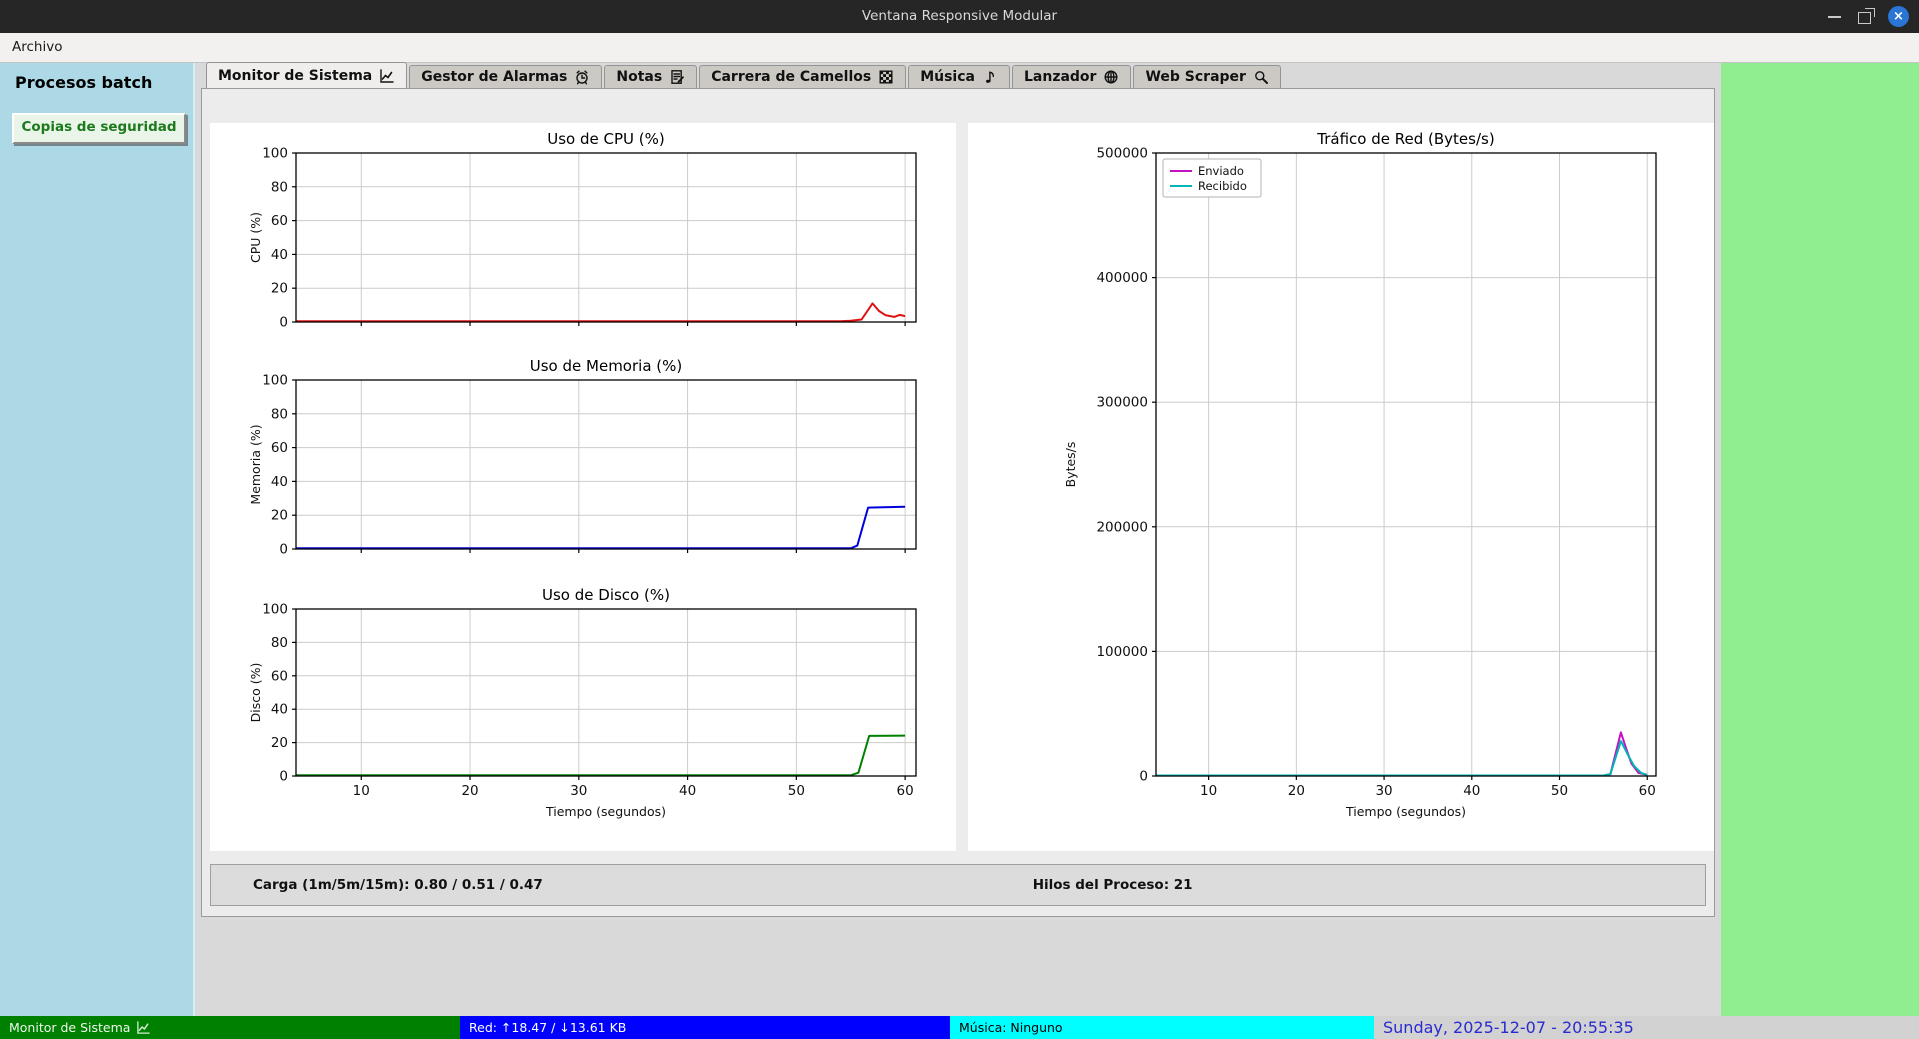  I want to click on memo-icon, so click(678, 77).